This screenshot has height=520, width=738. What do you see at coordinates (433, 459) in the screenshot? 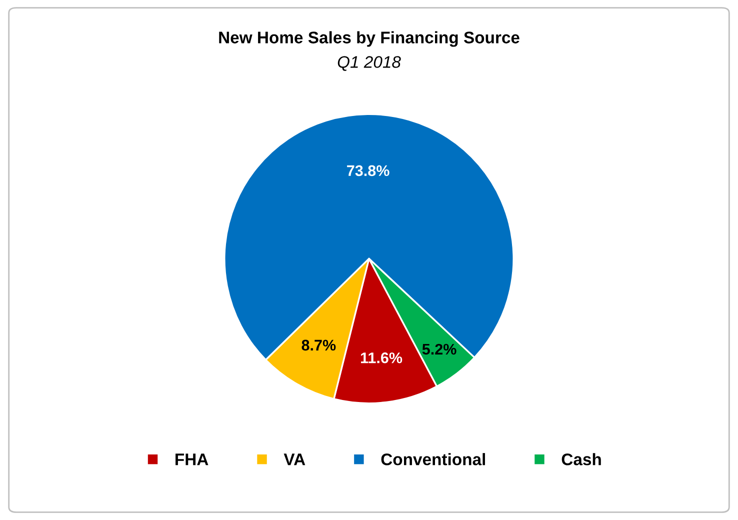
I see `legend-label: Conventional` at bounding box center [433, 459].